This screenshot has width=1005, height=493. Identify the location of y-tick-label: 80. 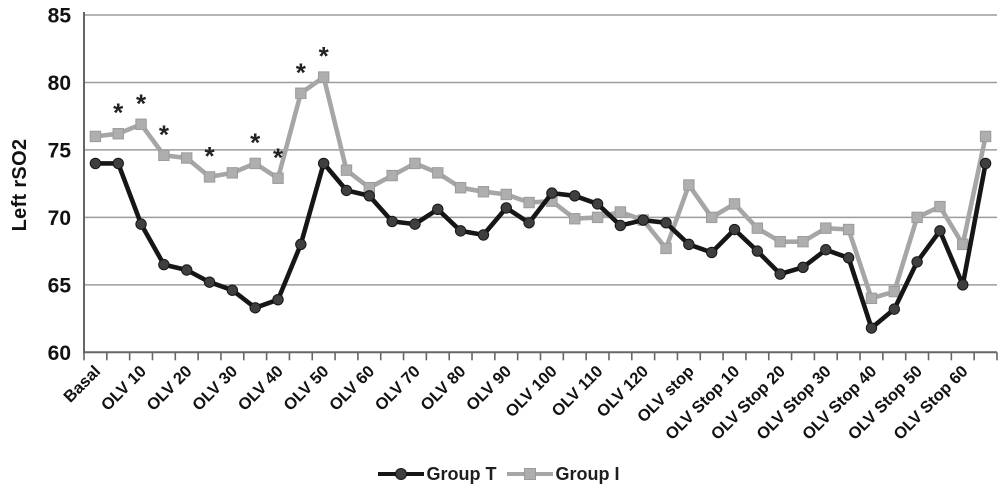
(59, 83).